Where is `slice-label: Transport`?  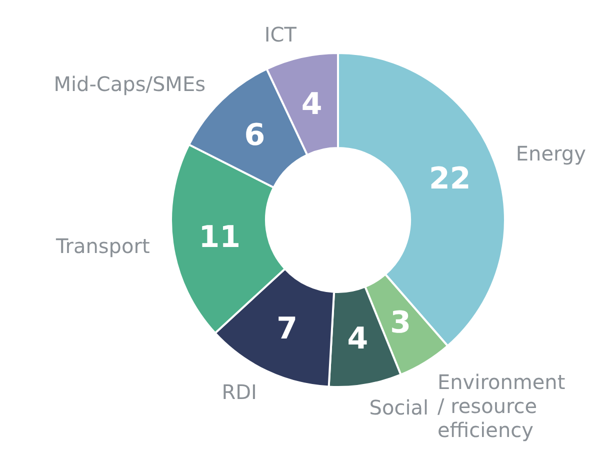
slice-label: Transport is located at coordinates (102, 246).